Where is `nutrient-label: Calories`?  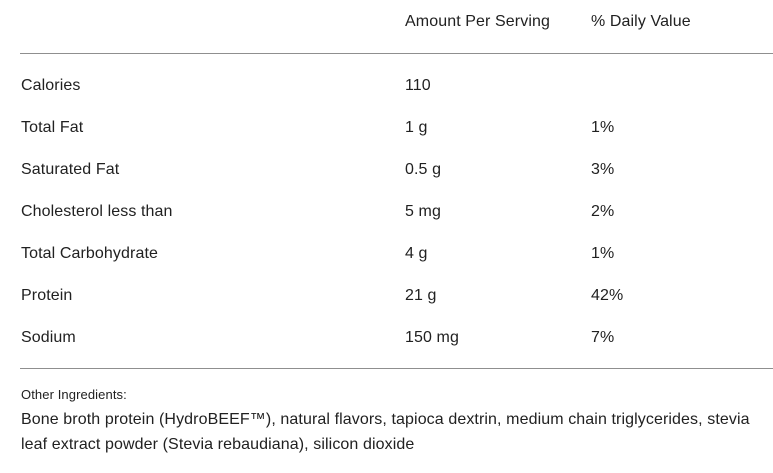 nutrient-label: Calories is located at coordinates (51, 85).